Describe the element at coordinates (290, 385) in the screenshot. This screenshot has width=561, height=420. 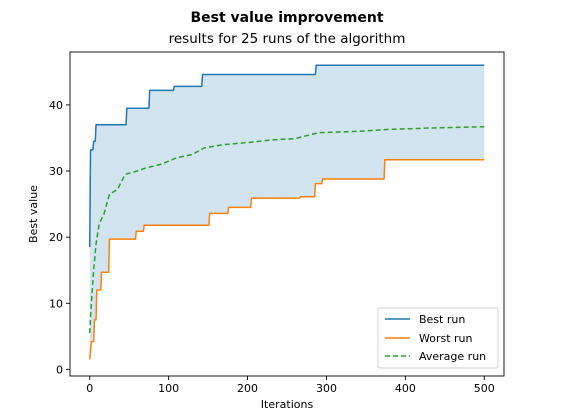
I see `x-axis: 0 100 200 300 400 500` at that location.